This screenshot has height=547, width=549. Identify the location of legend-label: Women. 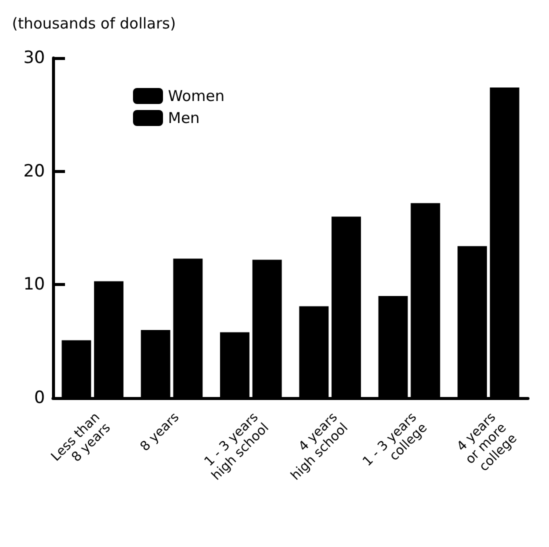
(196, 96).